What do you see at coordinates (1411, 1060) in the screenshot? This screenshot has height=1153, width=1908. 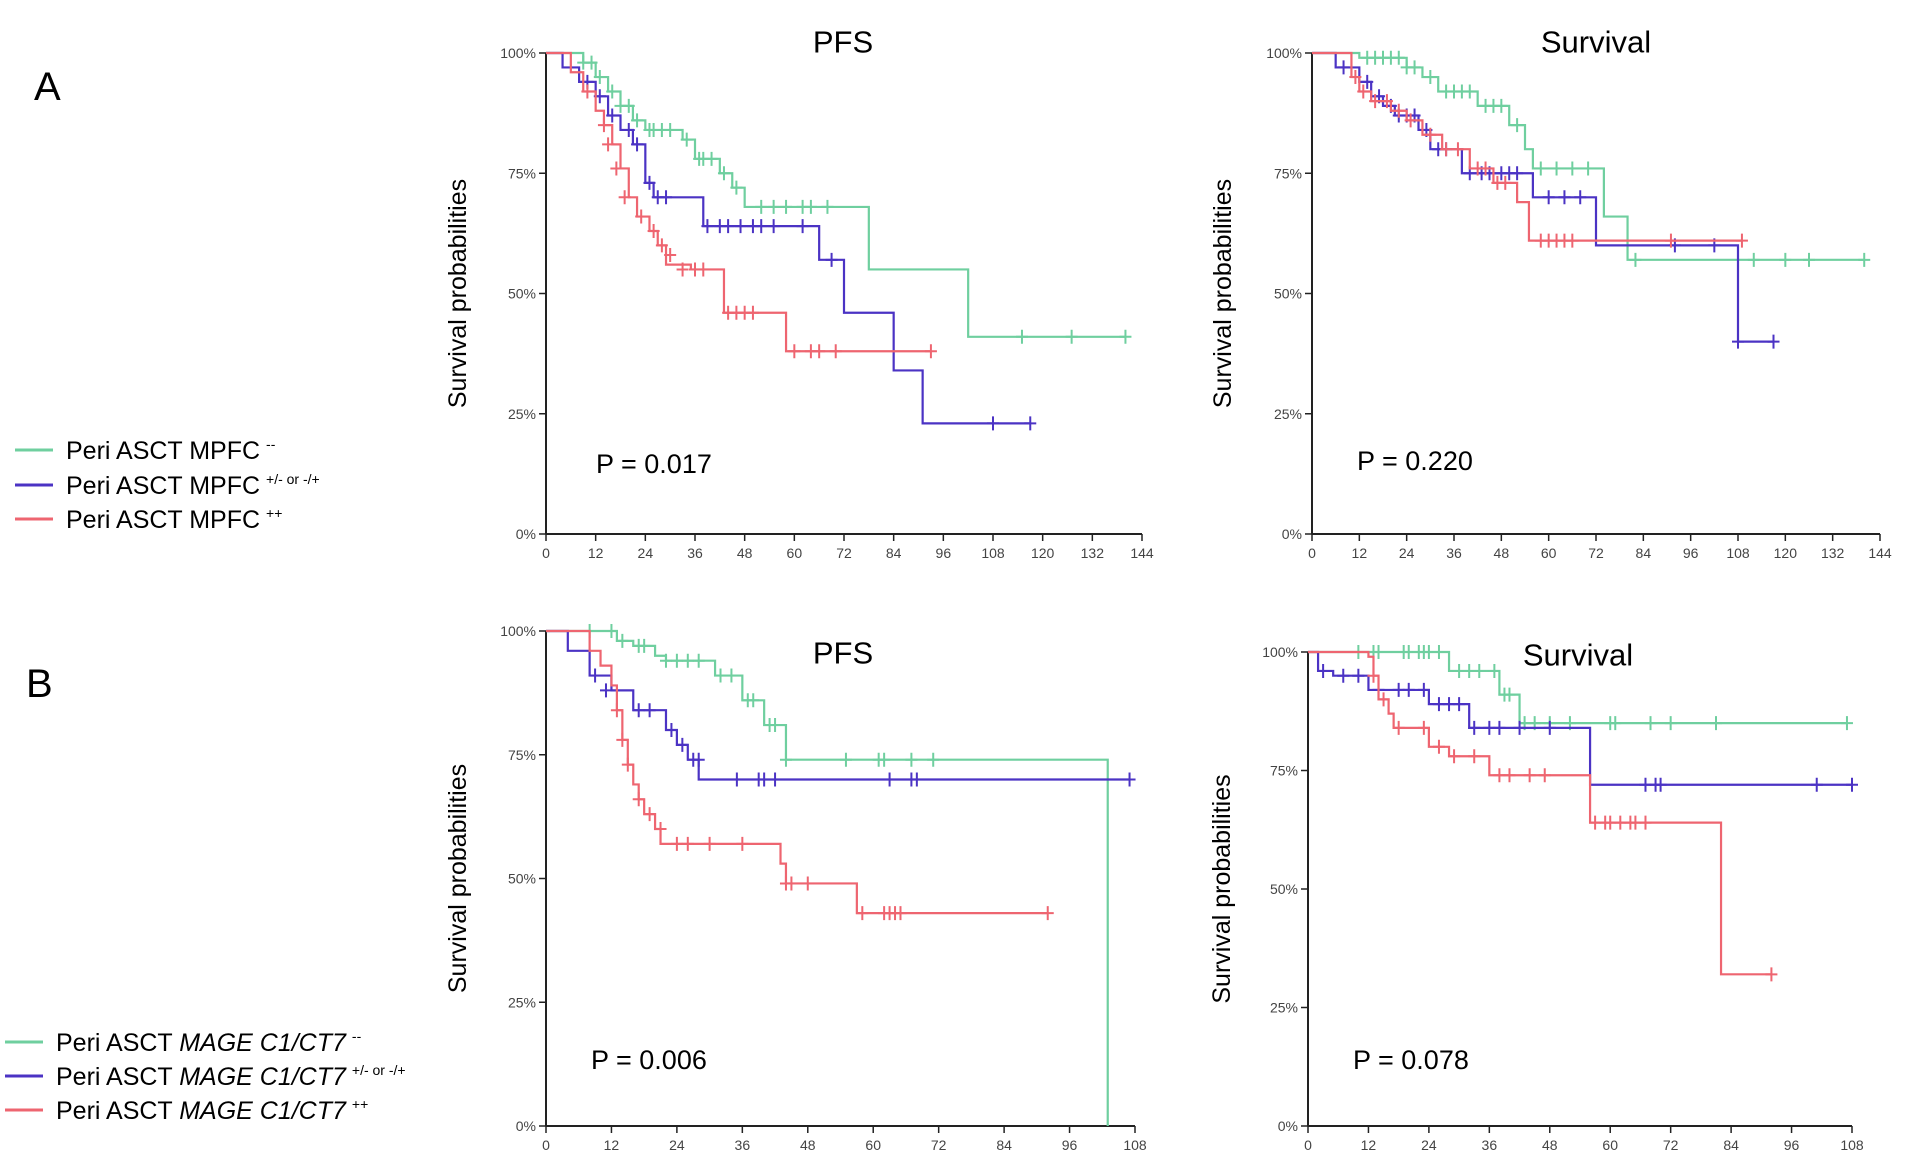 I see `p-value: P = 0.078` at bounding box center [1411, 1060].